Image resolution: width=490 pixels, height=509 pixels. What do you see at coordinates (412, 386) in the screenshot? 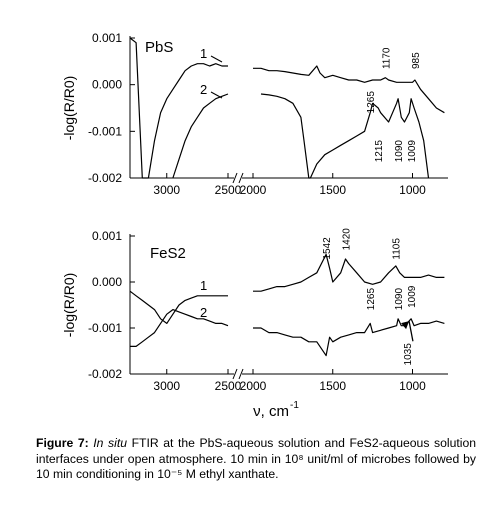
I see `panel2-x-tick-label: 1000` at bounding box center [412, 386].